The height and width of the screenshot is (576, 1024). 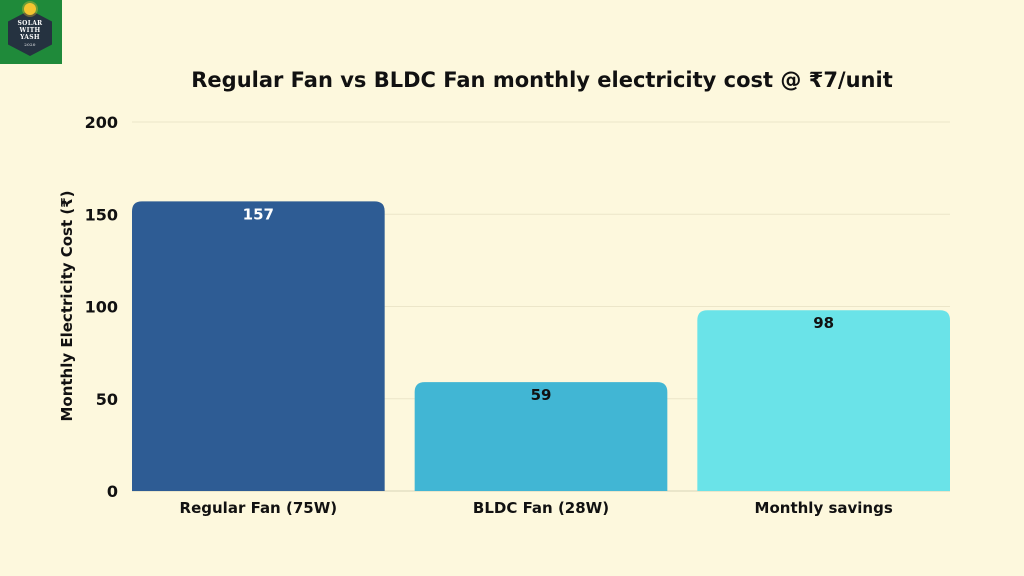 What do you see at coordinates (30, 44) in the screenshot?
I see `logo-est: 2020` at bounding box center [30, 44].